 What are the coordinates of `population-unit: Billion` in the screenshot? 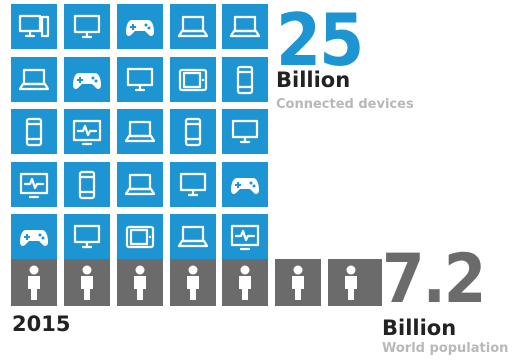 It's located at (419, 328).